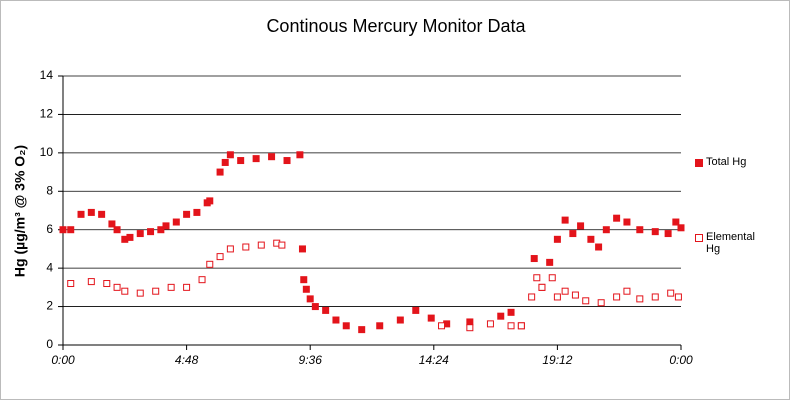 The image size is (790, 400). I want to click on y-tick-label: 4, so click(49, 267).